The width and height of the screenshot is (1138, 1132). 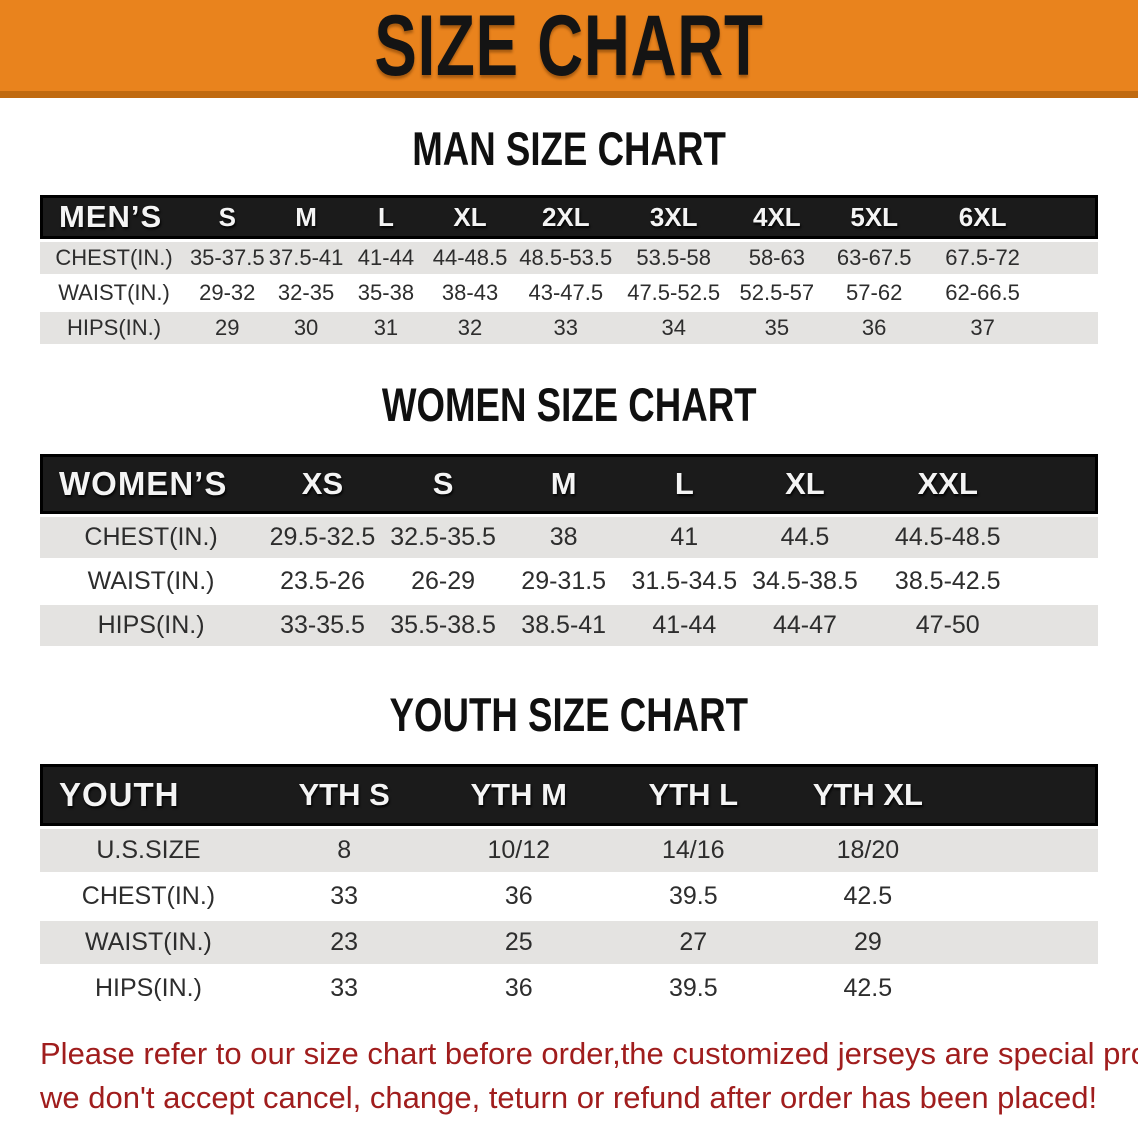 I want to click on size-value-cell: 35-37.5, so click(x=227, y=256).